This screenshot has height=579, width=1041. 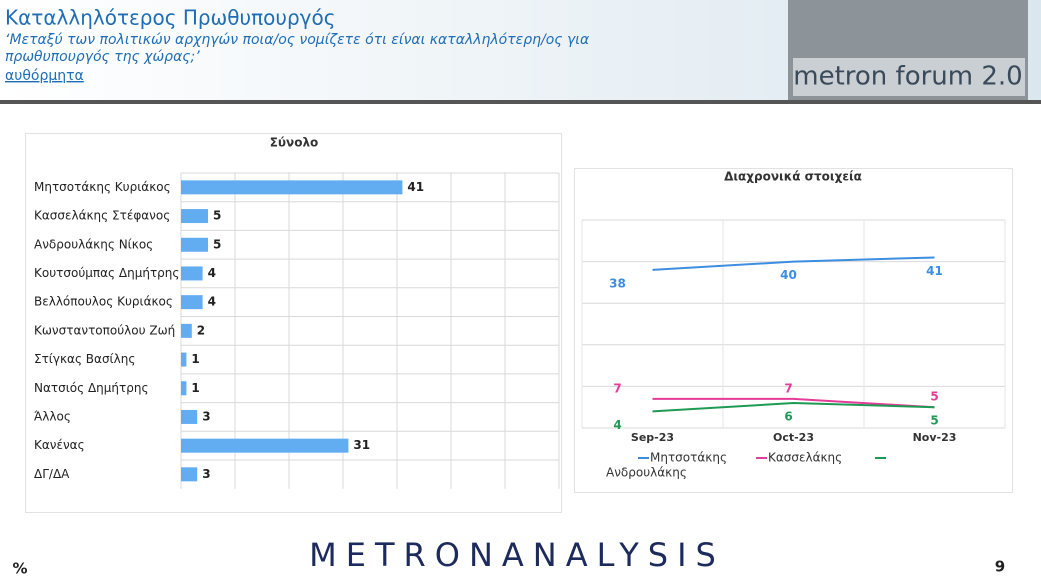 What do you see at coordinates (104, 330) in the screenshot?
I see `category-label: Κωνσταντοπούλου Ζωή` at bounding box center [104, 330].